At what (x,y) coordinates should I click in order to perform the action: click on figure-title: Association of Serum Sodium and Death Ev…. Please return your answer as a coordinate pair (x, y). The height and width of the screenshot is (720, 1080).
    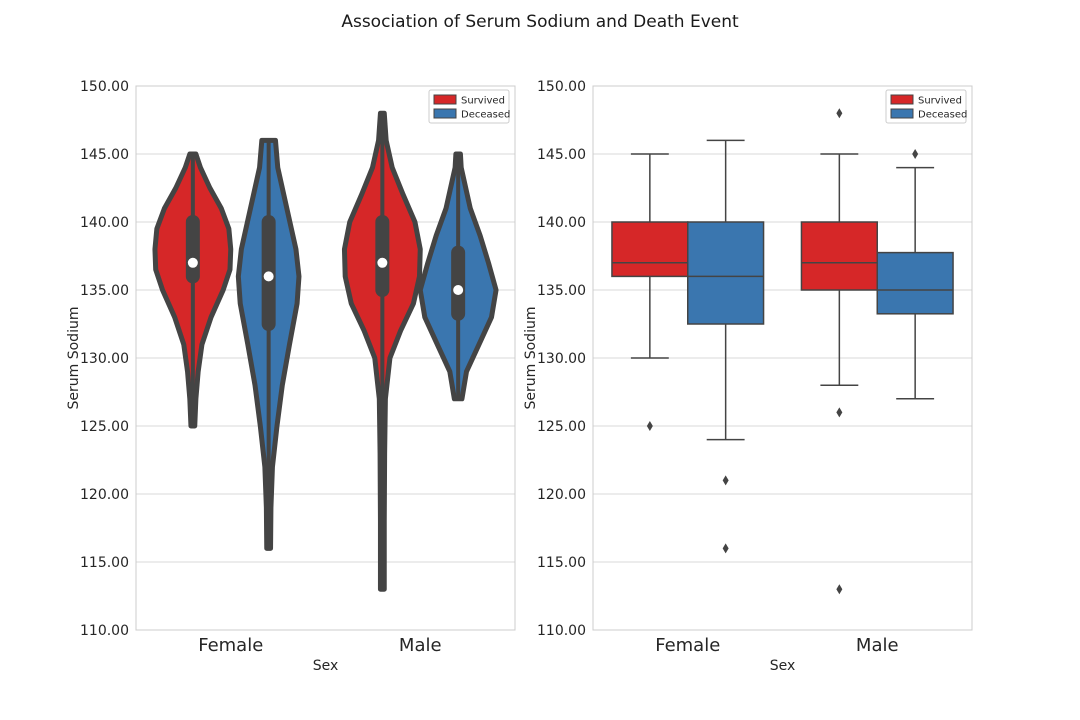
    Looking at the image, I should click on (540, 22).